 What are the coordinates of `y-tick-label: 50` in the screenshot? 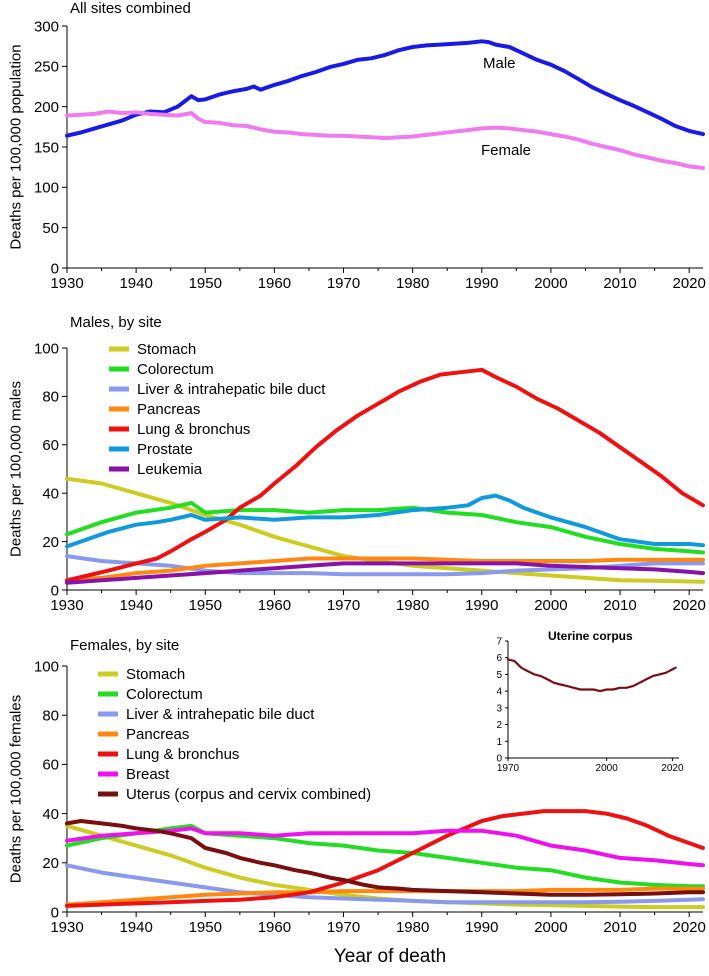 It's located at (50, 228).